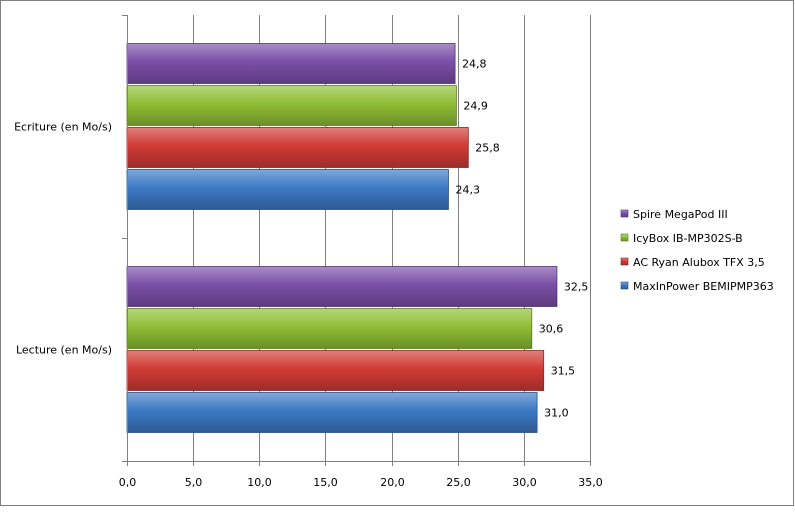 The image size is (795, 512). Describe the element at coordinates (325, 482) in the screenshot. I see `x-tick-label: 15,0` at that location.